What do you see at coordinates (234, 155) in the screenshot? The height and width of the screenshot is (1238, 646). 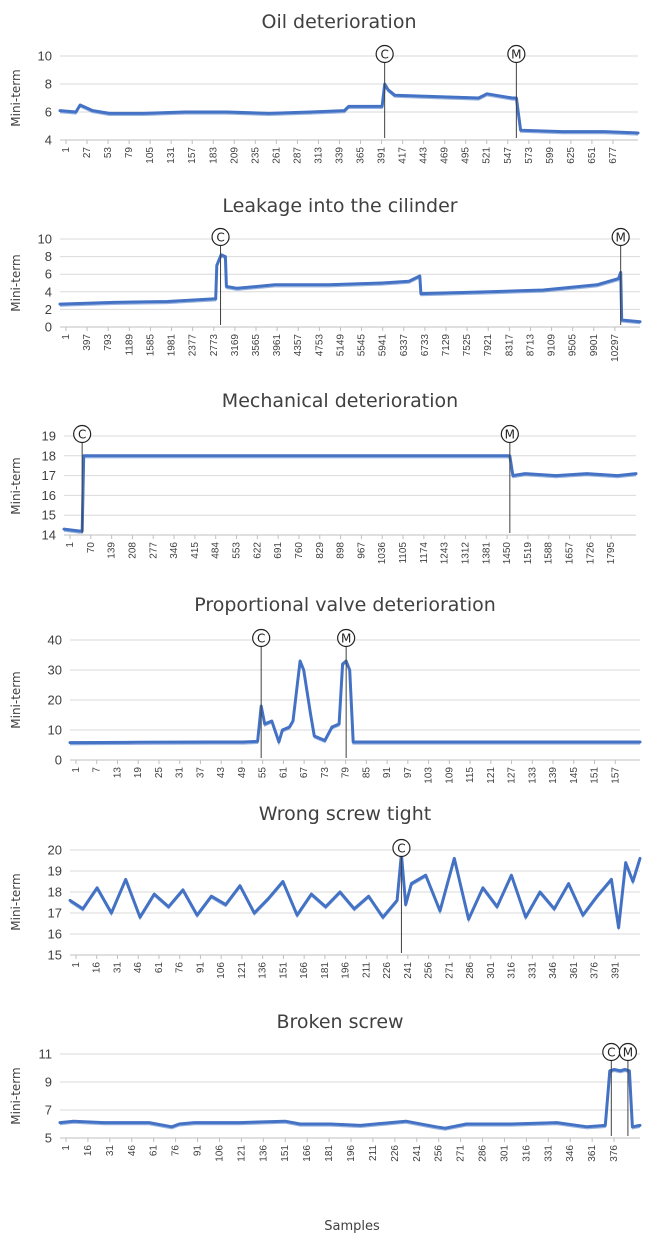 I see `x-tick-label: 209` at bounding box center [234, 155].